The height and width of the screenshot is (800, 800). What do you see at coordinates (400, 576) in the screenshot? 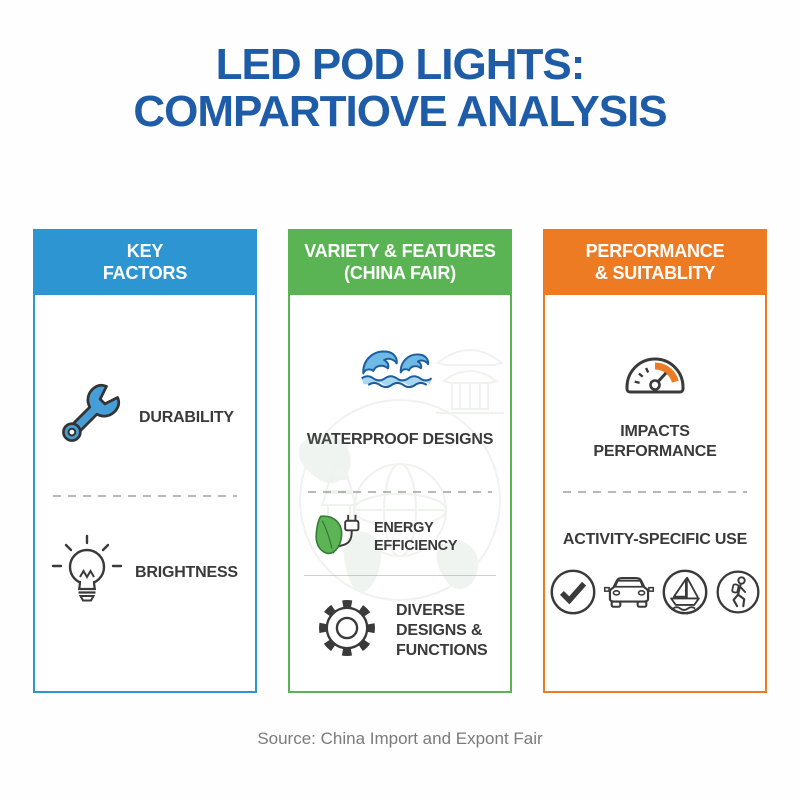
I see `solid-divider` at bounding box center [400, 576].